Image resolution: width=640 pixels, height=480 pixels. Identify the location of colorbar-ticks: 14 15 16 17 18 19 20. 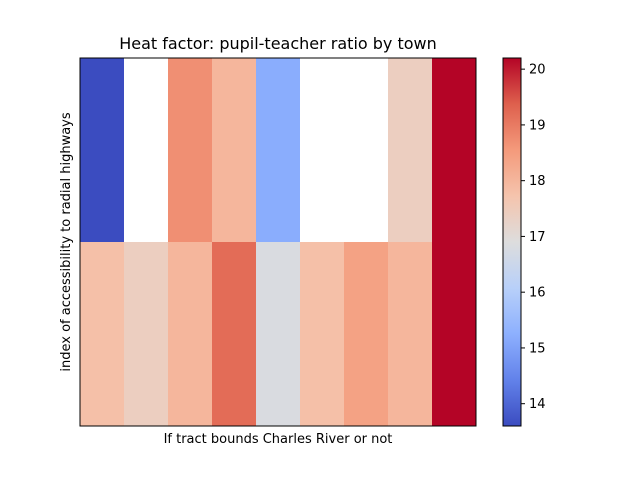
(533, 237).